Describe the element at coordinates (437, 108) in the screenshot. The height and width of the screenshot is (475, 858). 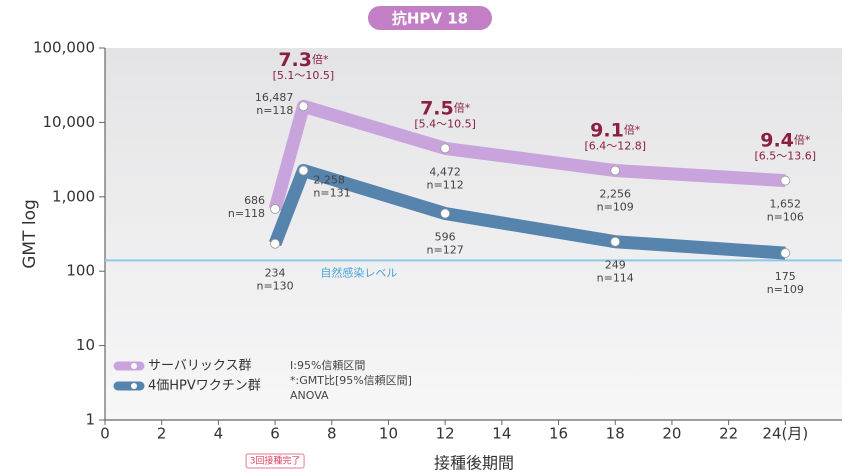
I see `ratio-value: 7.5` at that location.